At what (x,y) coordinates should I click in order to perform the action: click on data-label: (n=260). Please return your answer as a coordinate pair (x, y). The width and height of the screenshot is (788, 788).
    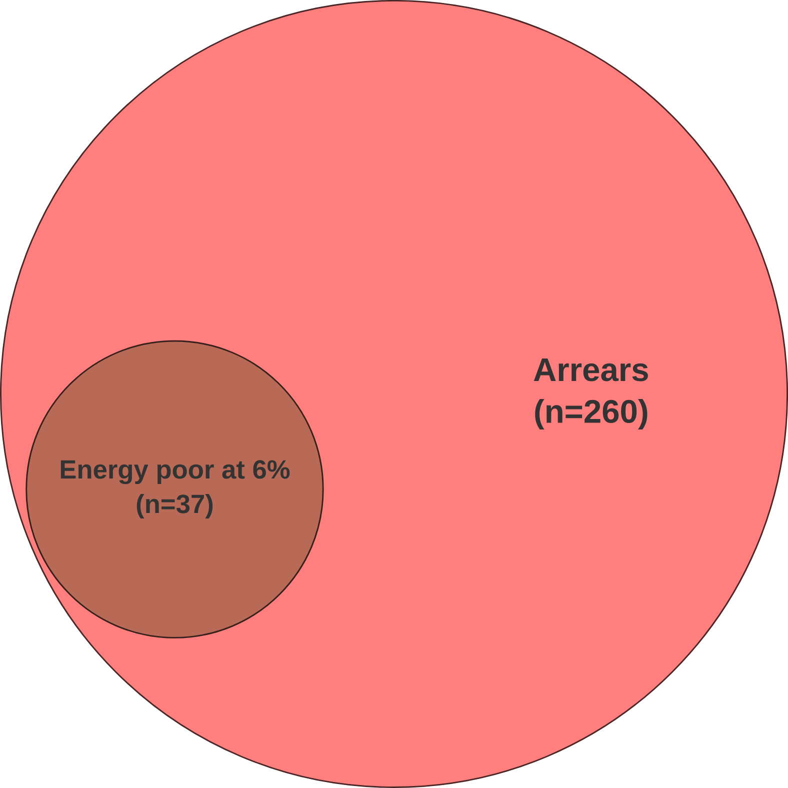
    Looking at the image, I should click on (591, 414).